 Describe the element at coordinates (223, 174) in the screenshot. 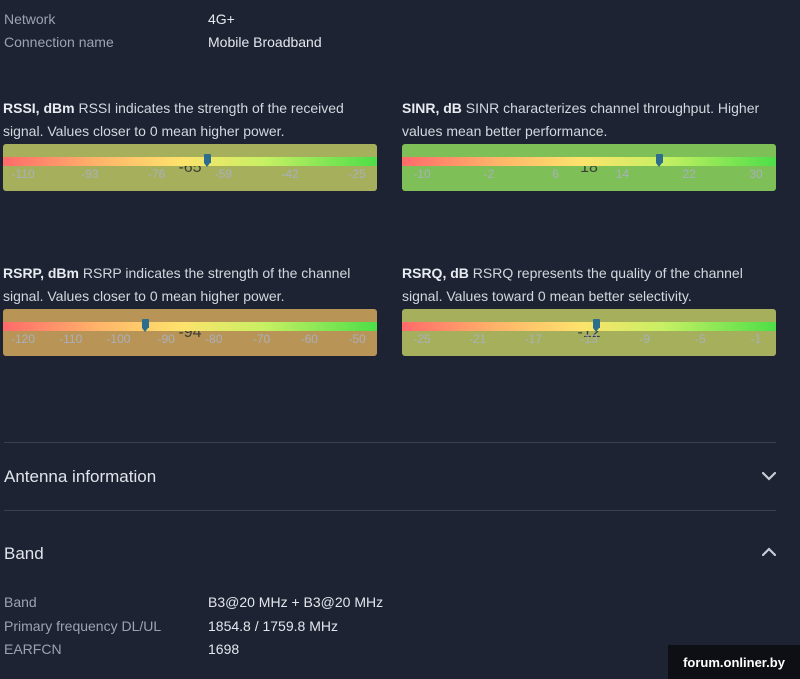

I see `tick-label: -59` at that location.